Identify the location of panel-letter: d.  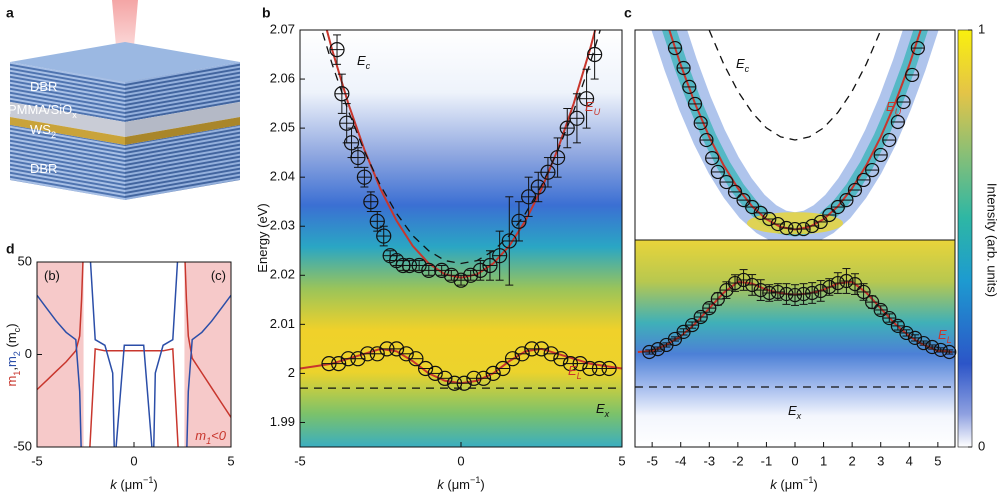
(10, 249).